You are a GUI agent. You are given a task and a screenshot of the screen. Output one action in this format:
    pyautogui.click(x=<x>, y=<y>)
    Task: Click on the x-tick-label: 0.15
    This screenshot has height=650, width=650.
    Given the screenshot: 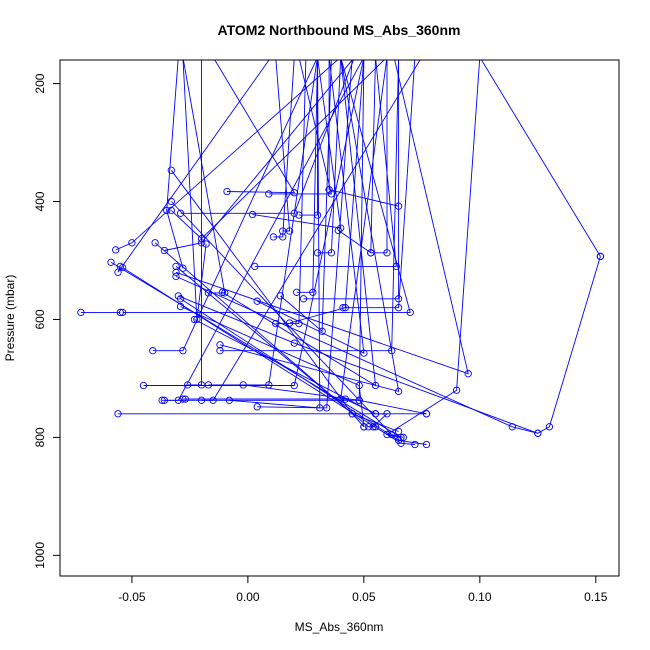 What is the action you would take?
    pyautogui.click(x=596, y=597)
    